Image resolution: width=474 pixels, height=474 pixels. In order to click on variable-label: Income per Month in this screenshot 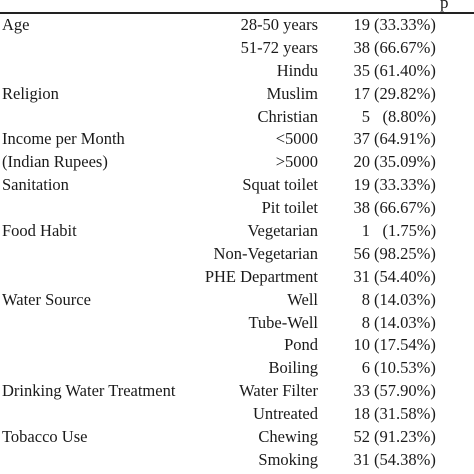, I will do `click(63, 139)`.